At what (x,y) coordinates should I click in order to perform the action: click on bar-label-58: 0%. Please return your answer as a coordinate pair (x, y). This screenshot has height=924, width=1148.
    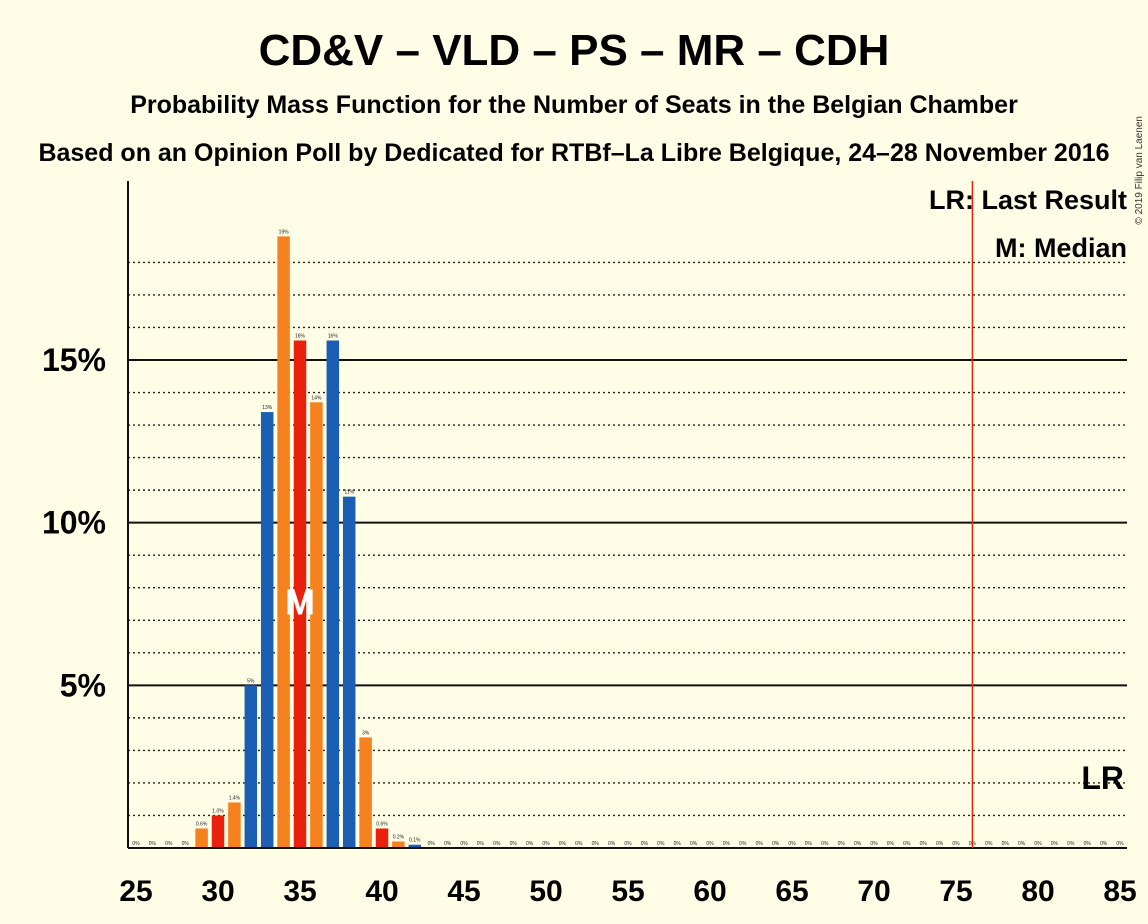
    Looking at the image, I should click on (678, 844).